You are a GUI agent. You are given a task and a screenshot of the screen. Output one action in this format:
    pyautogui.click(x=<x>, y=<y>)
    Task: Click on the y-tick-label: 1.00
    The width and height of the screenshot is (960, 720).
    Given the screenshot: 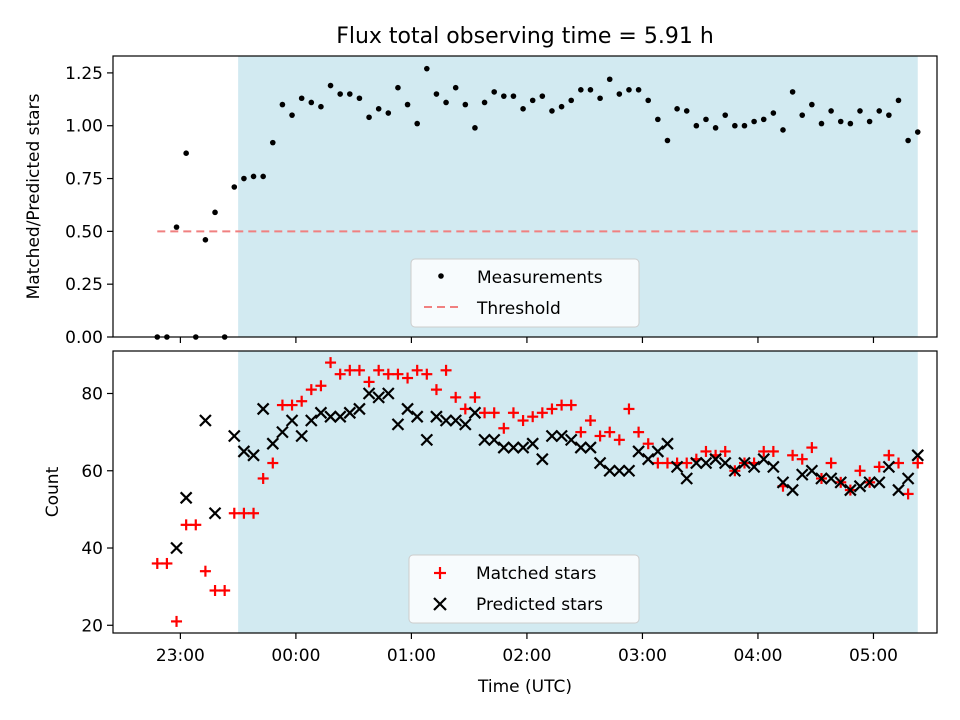 What is the action you would take?
    pyautogui.click(x=84, y=127)
    